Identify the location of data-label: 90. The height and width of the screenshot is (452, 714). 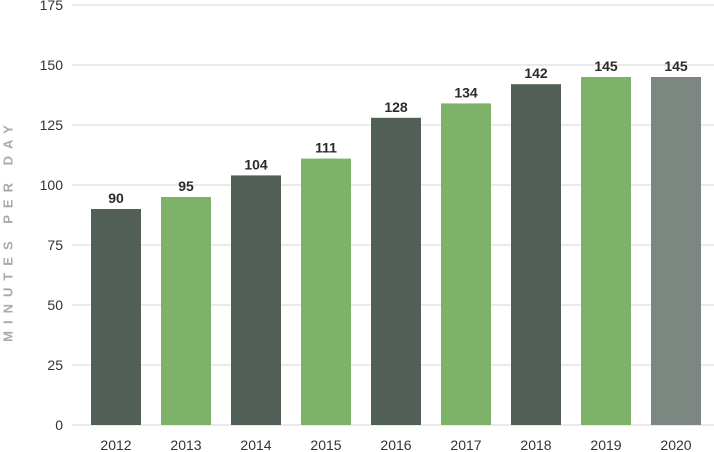
(116, 198).